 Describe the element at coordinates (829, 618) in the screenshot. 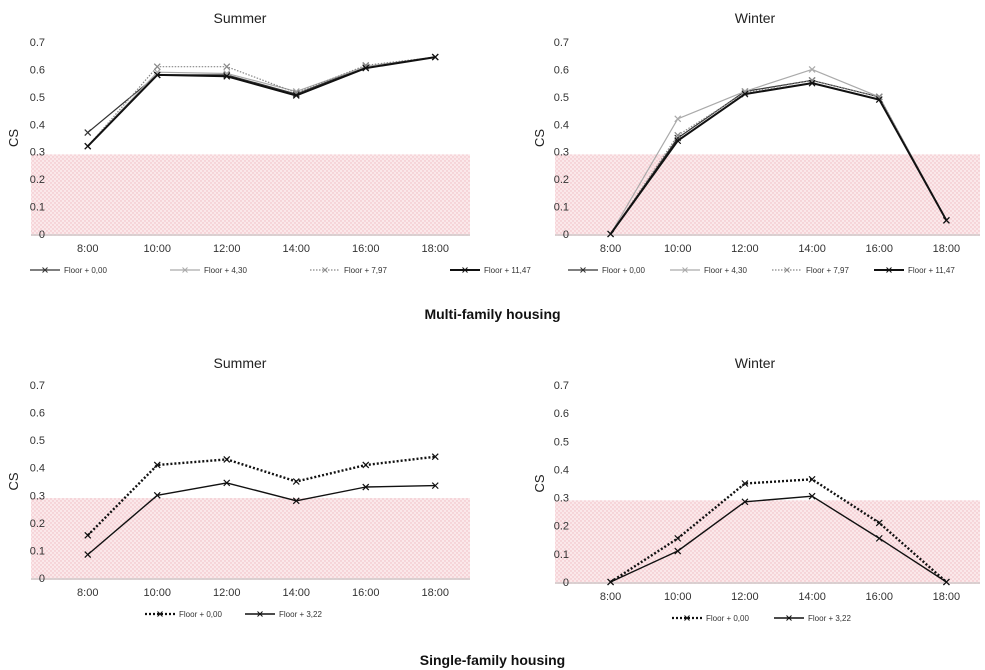

I see `legend-label: Floor + 3,22` at that location.